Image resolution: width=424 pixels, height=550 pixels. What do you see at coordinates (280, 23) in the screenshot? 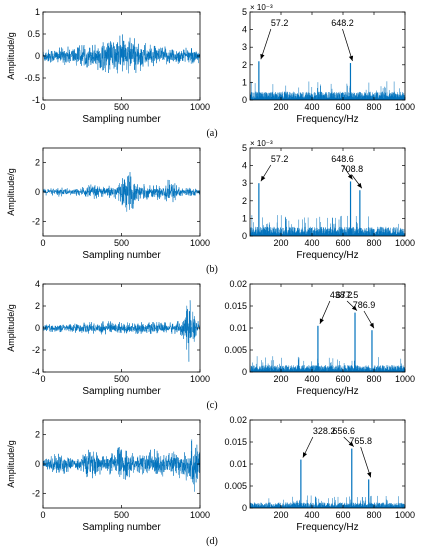
I see `peak-label: 57.2` at bounding box center [280, 23].